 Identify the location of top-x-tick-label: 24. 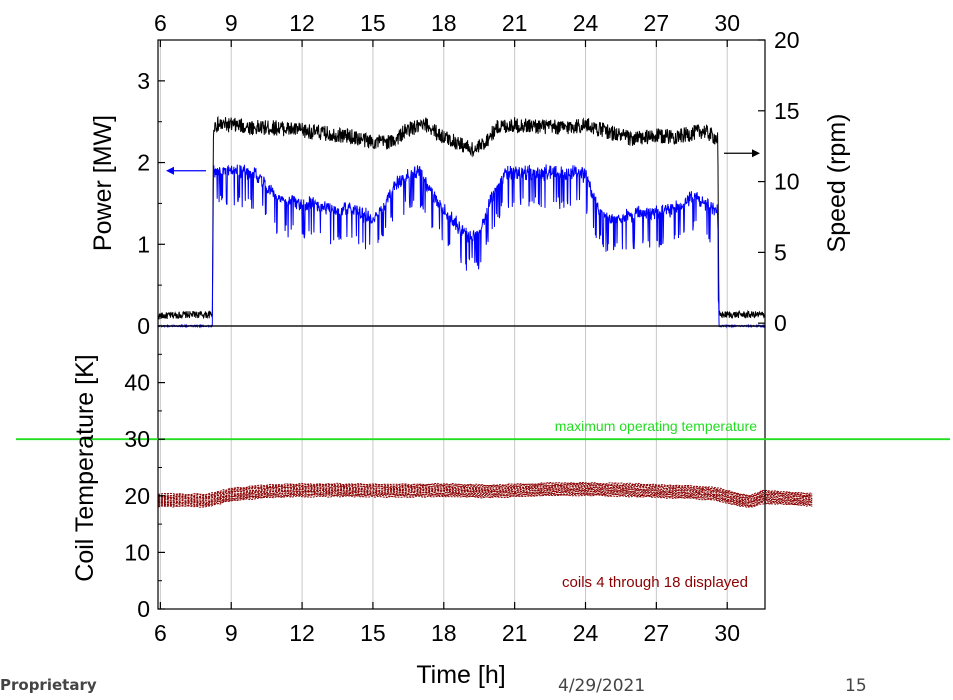
(586, 23).